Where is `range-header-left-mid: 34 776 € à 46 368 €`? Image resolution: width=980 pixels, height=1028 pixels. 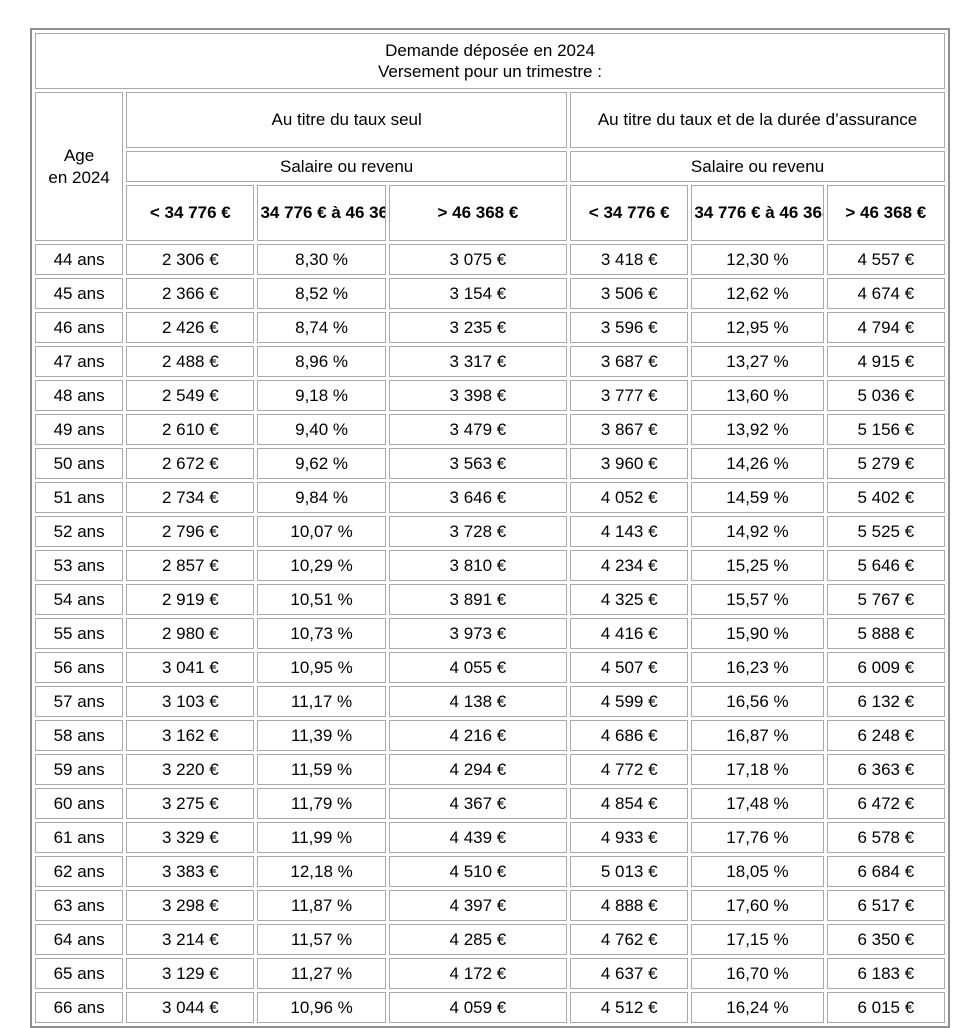 range-header-left-mid: 34 776 € à 46 368 € is located at coordinates (321, 213).